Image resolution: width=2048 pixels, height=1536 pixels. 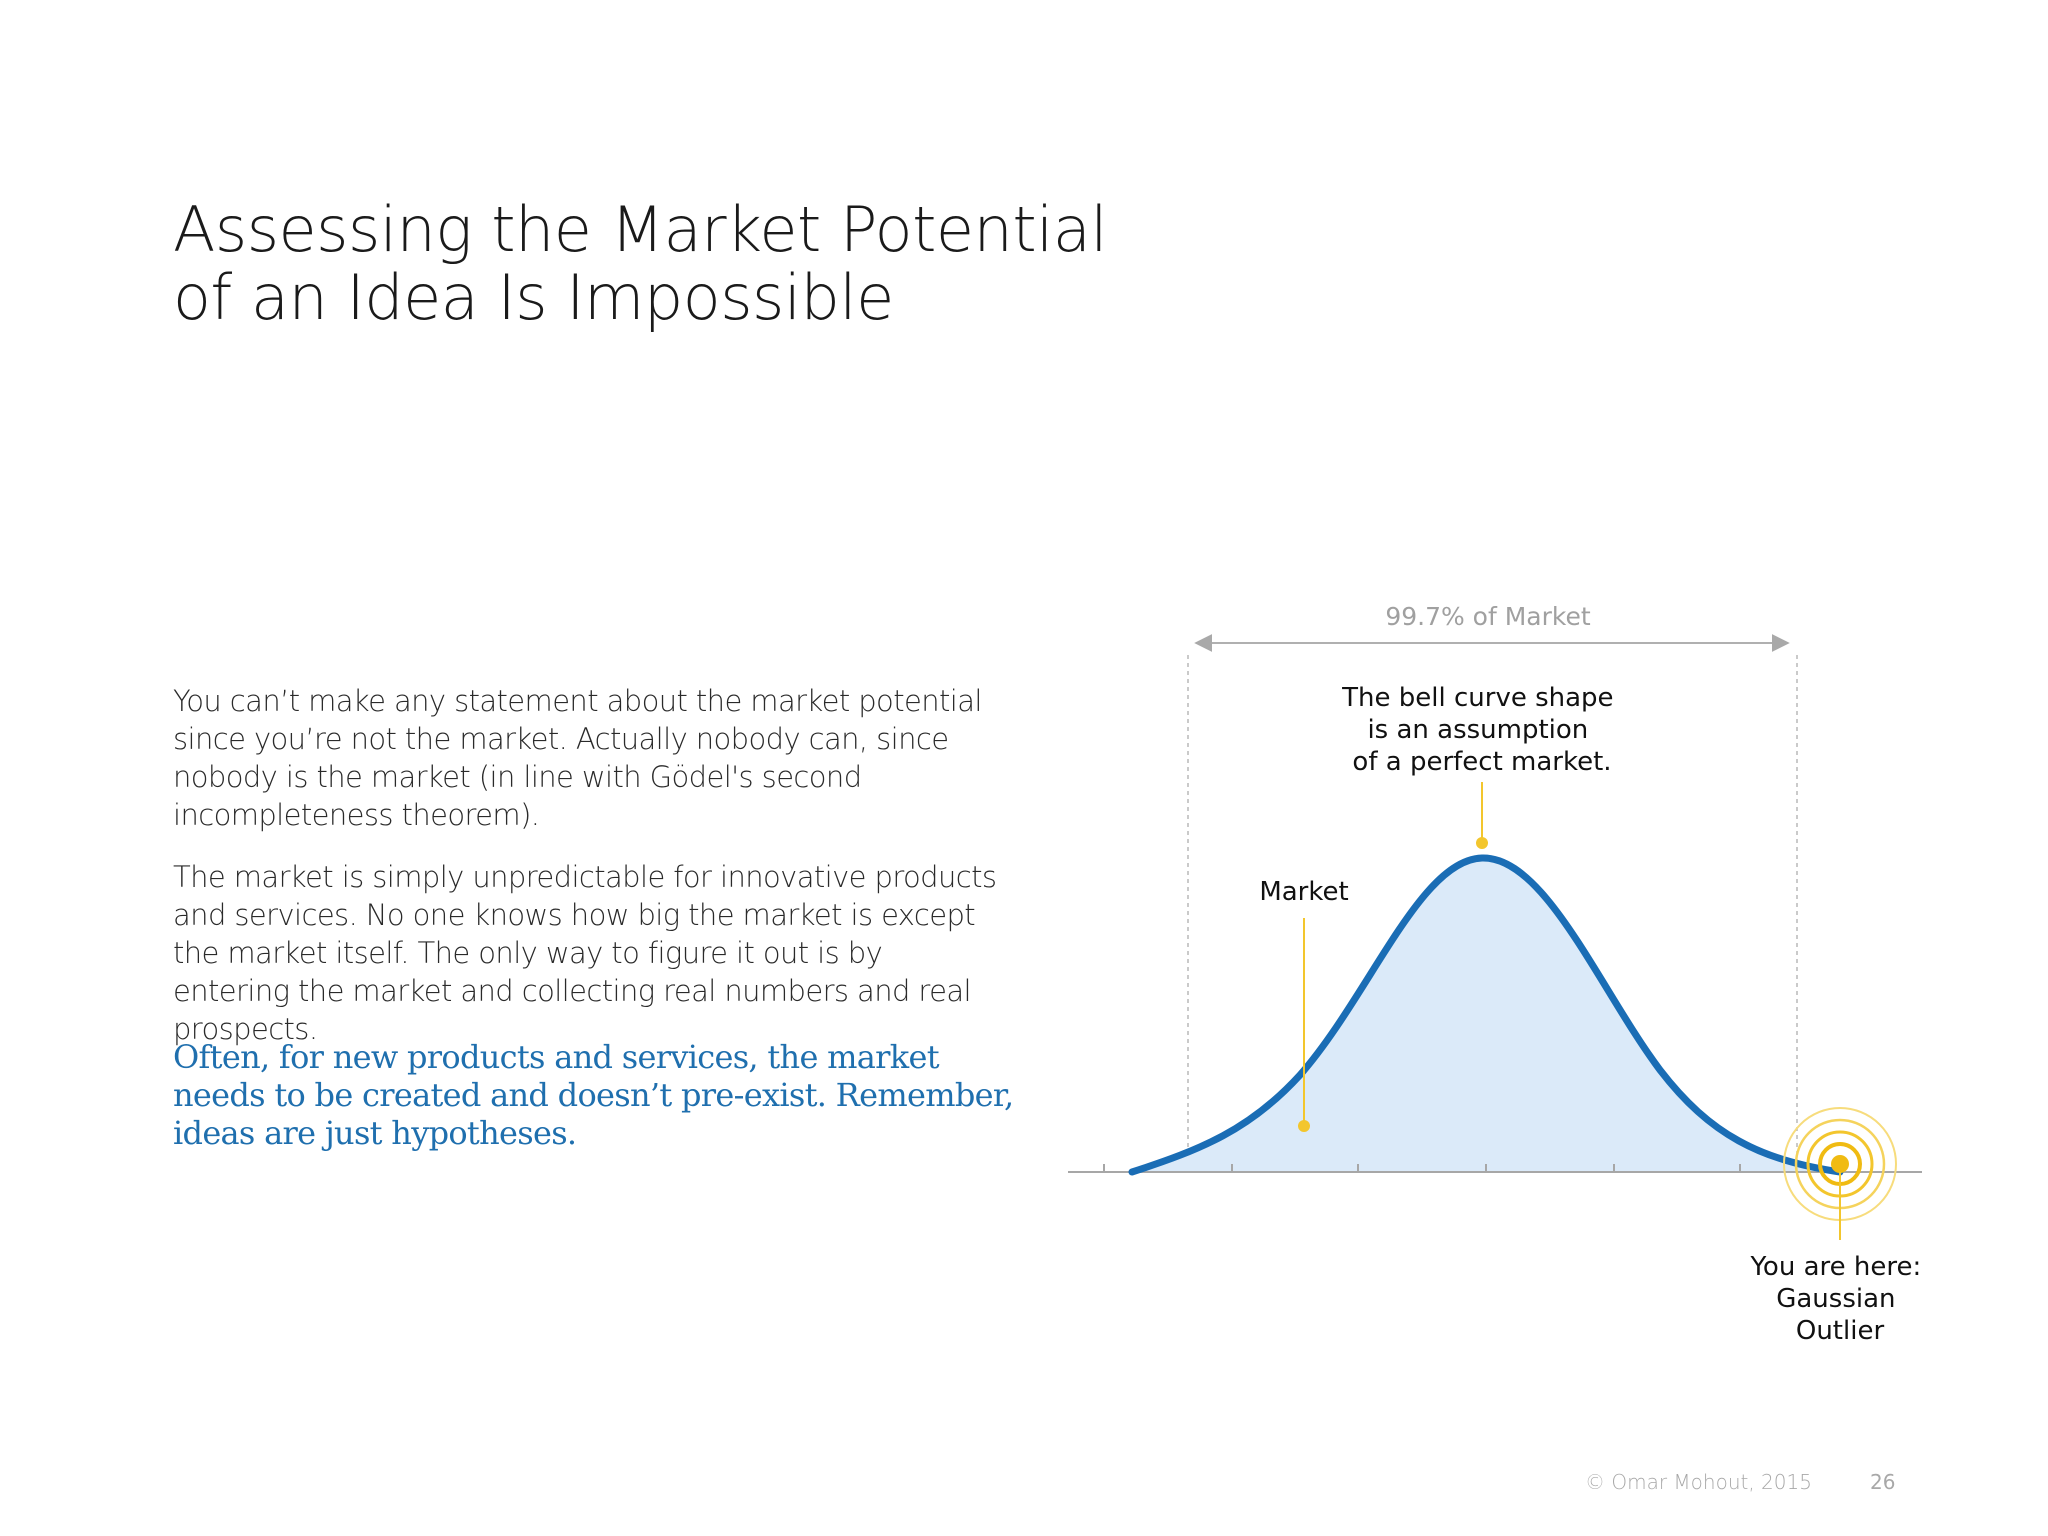 I want to click on page-number: 26, so click(x=1883, y=1482).